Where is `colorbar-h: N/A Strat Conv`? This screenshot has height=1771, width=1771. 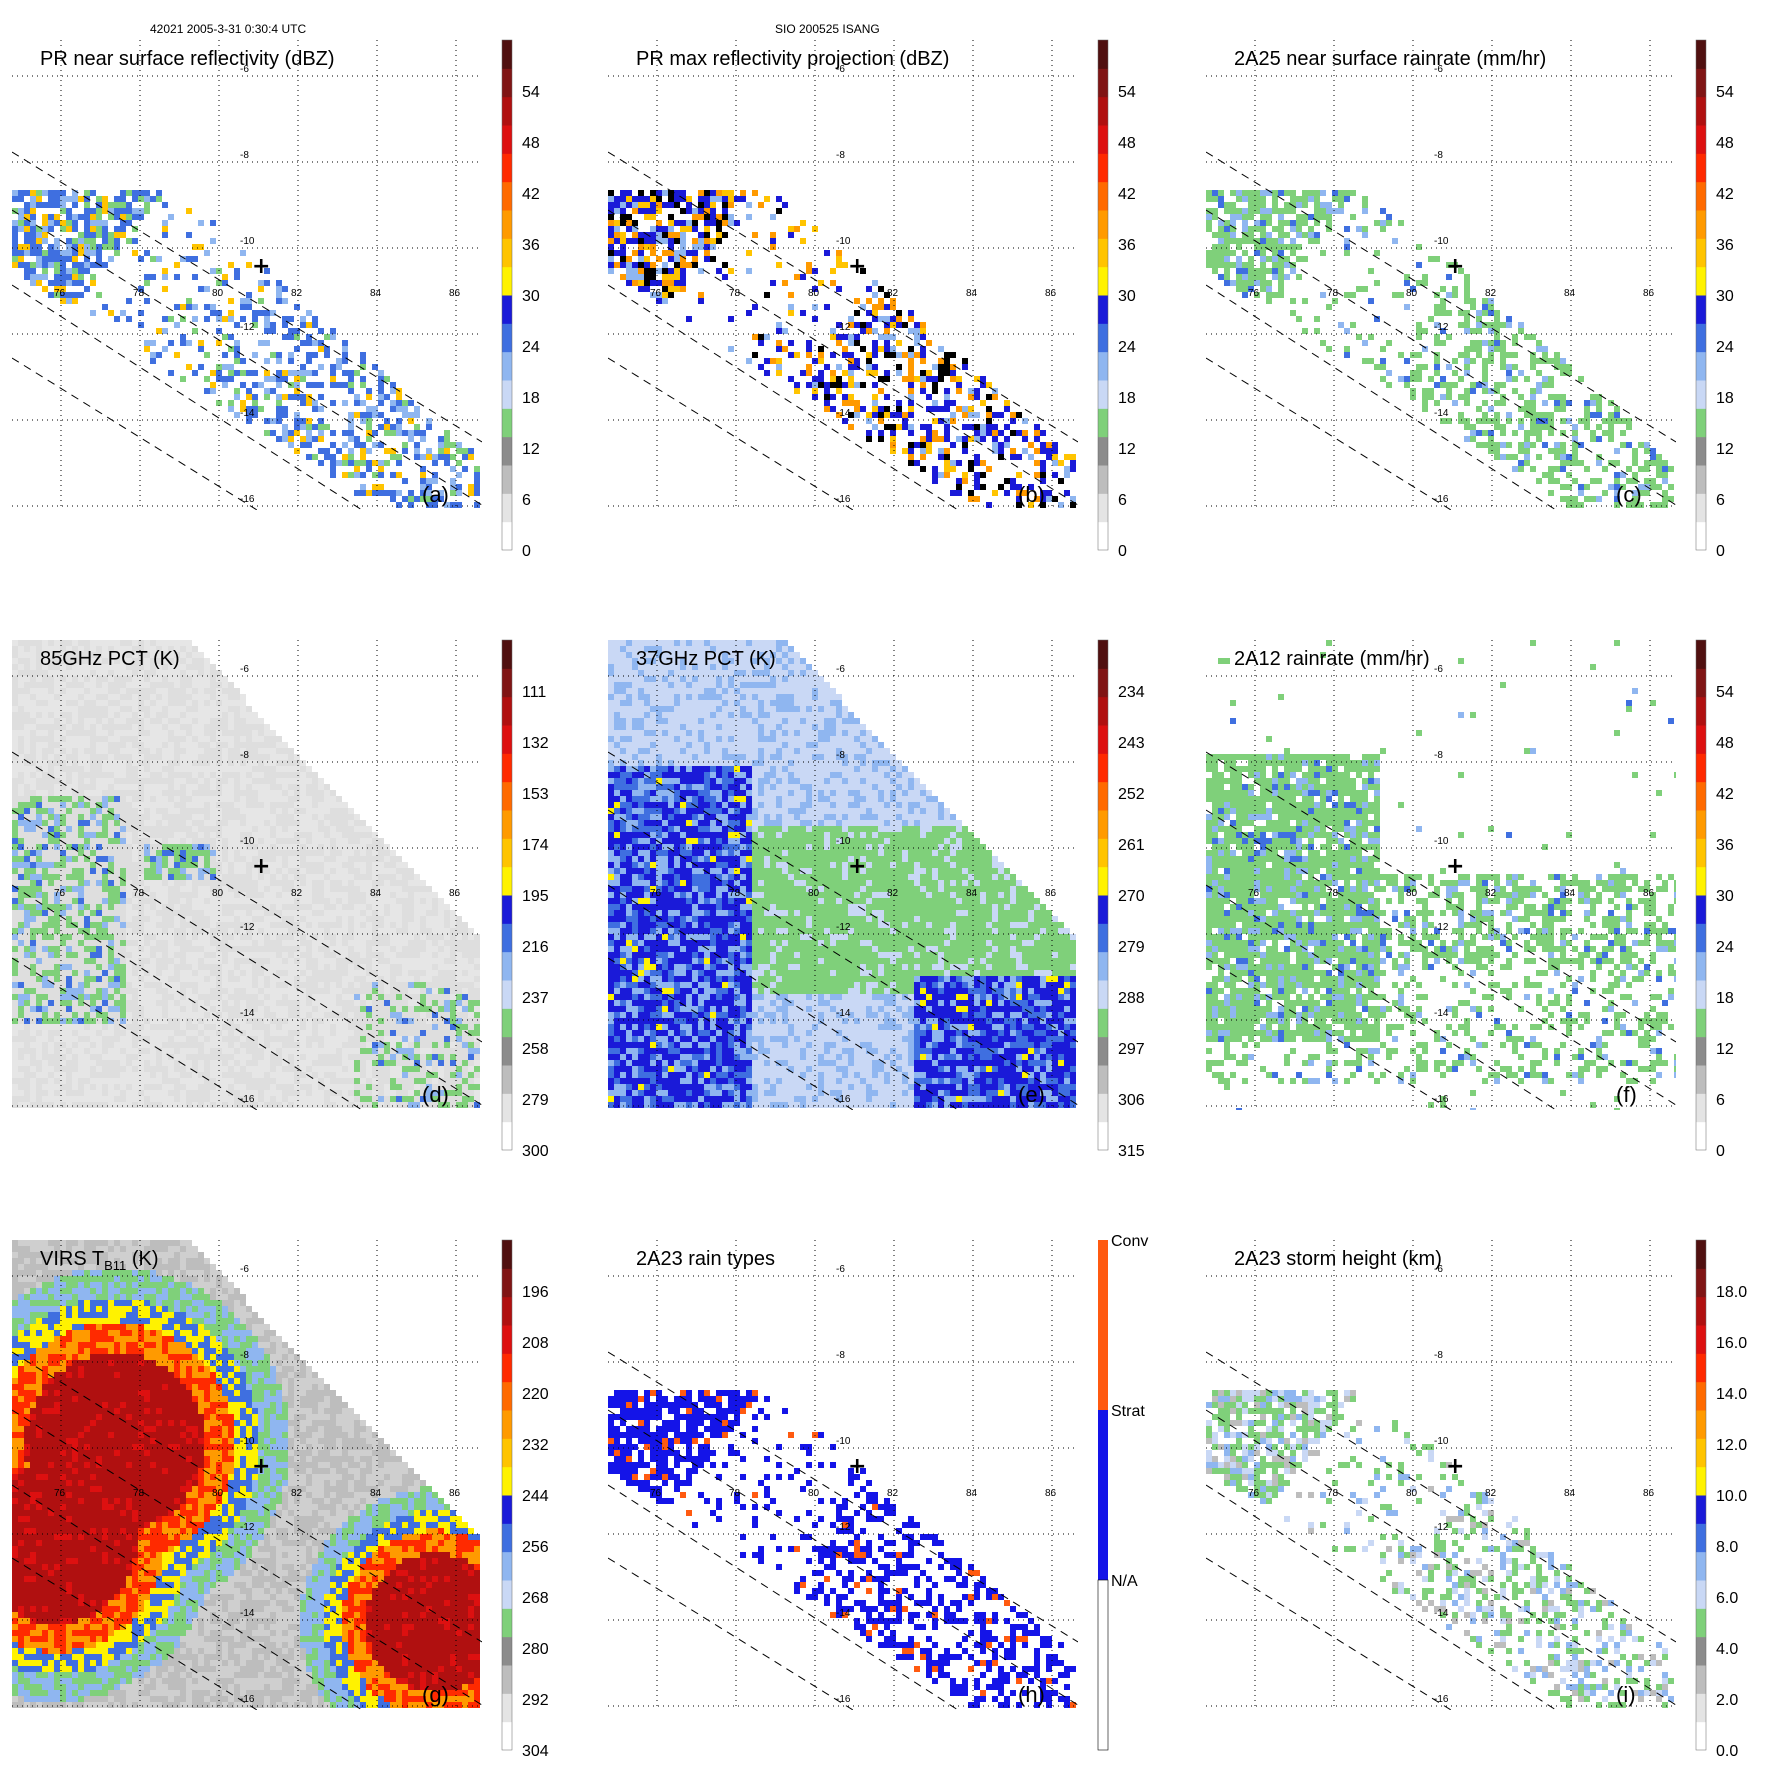 colorbar-h: N/A Strat Conv is located at coordinates (1122, 1492).